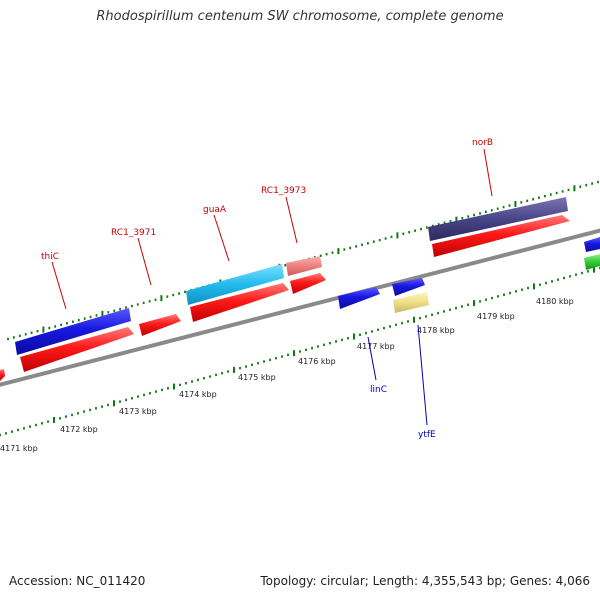 The image size is (600, 600). I want to click on gene-thiC, so click(73, 331).